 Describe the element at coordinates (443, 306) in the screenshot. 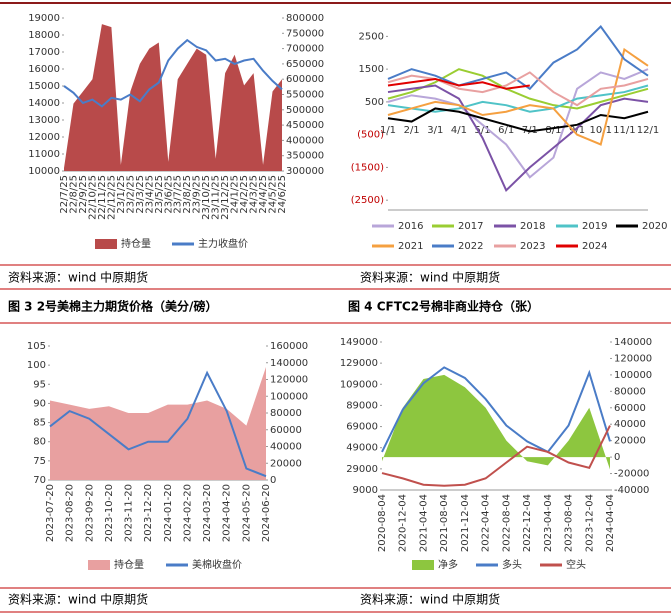

I see `figure-title: 图 4 CFTC2号棉非商业持仓（张）` at that location.